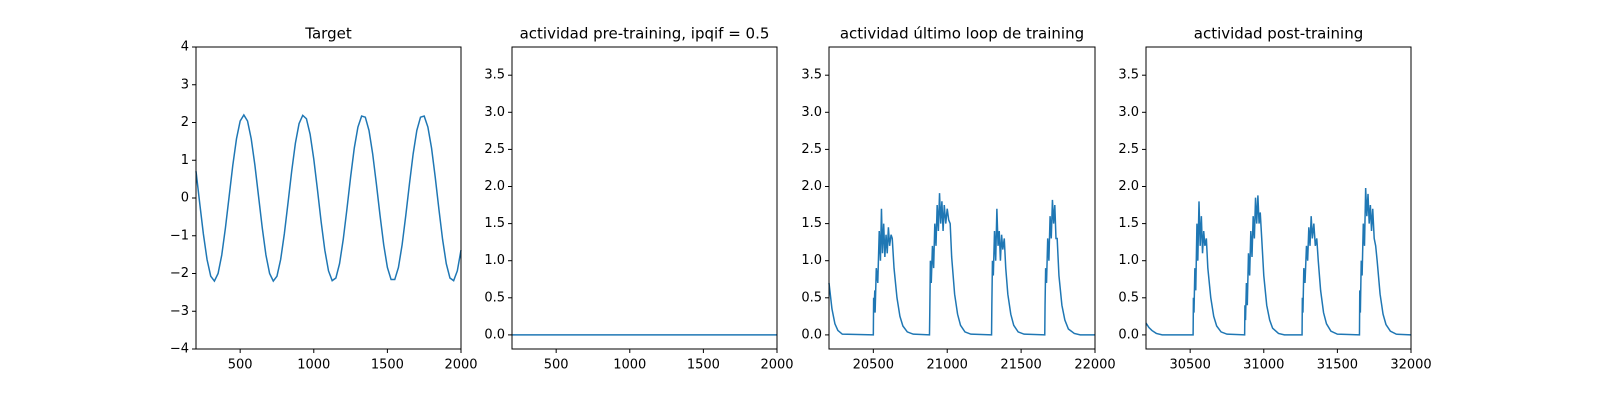 The width and height of the screenshot is (1600, 400). I want to click on y-tick-label: 4, so click(185, 47).